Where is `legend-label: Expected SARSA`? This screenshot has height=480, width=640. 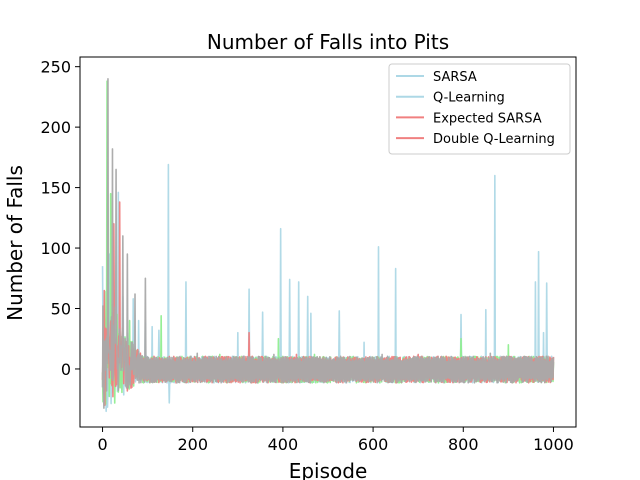 legend-label: Expected SARSA is located at coordinates (487, 118).